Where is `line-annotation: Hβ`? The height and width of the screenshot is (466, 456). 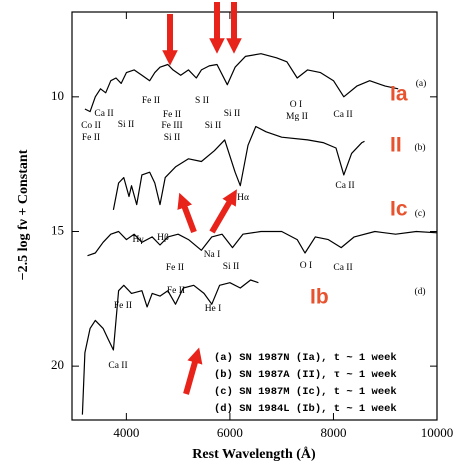 line-annotation: Hβ is located at coordinates (163, 238).